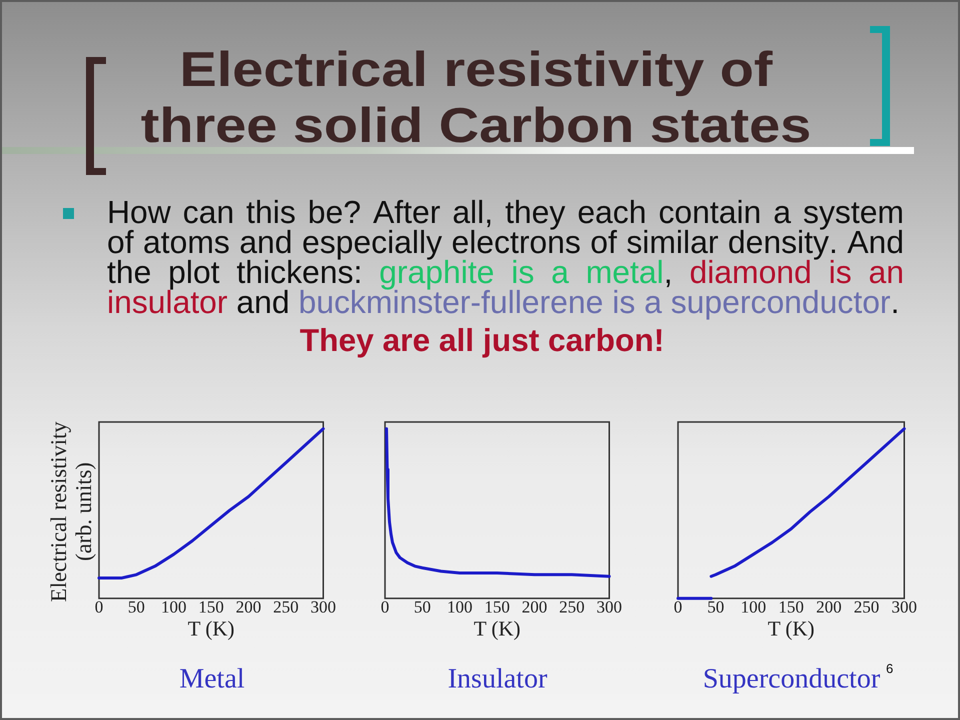 This screenshot has width=960, height=720. What do you see at coordinates (212, 679) in the screenshot?
I see `text: Metal` at bounding box center [212, 679].